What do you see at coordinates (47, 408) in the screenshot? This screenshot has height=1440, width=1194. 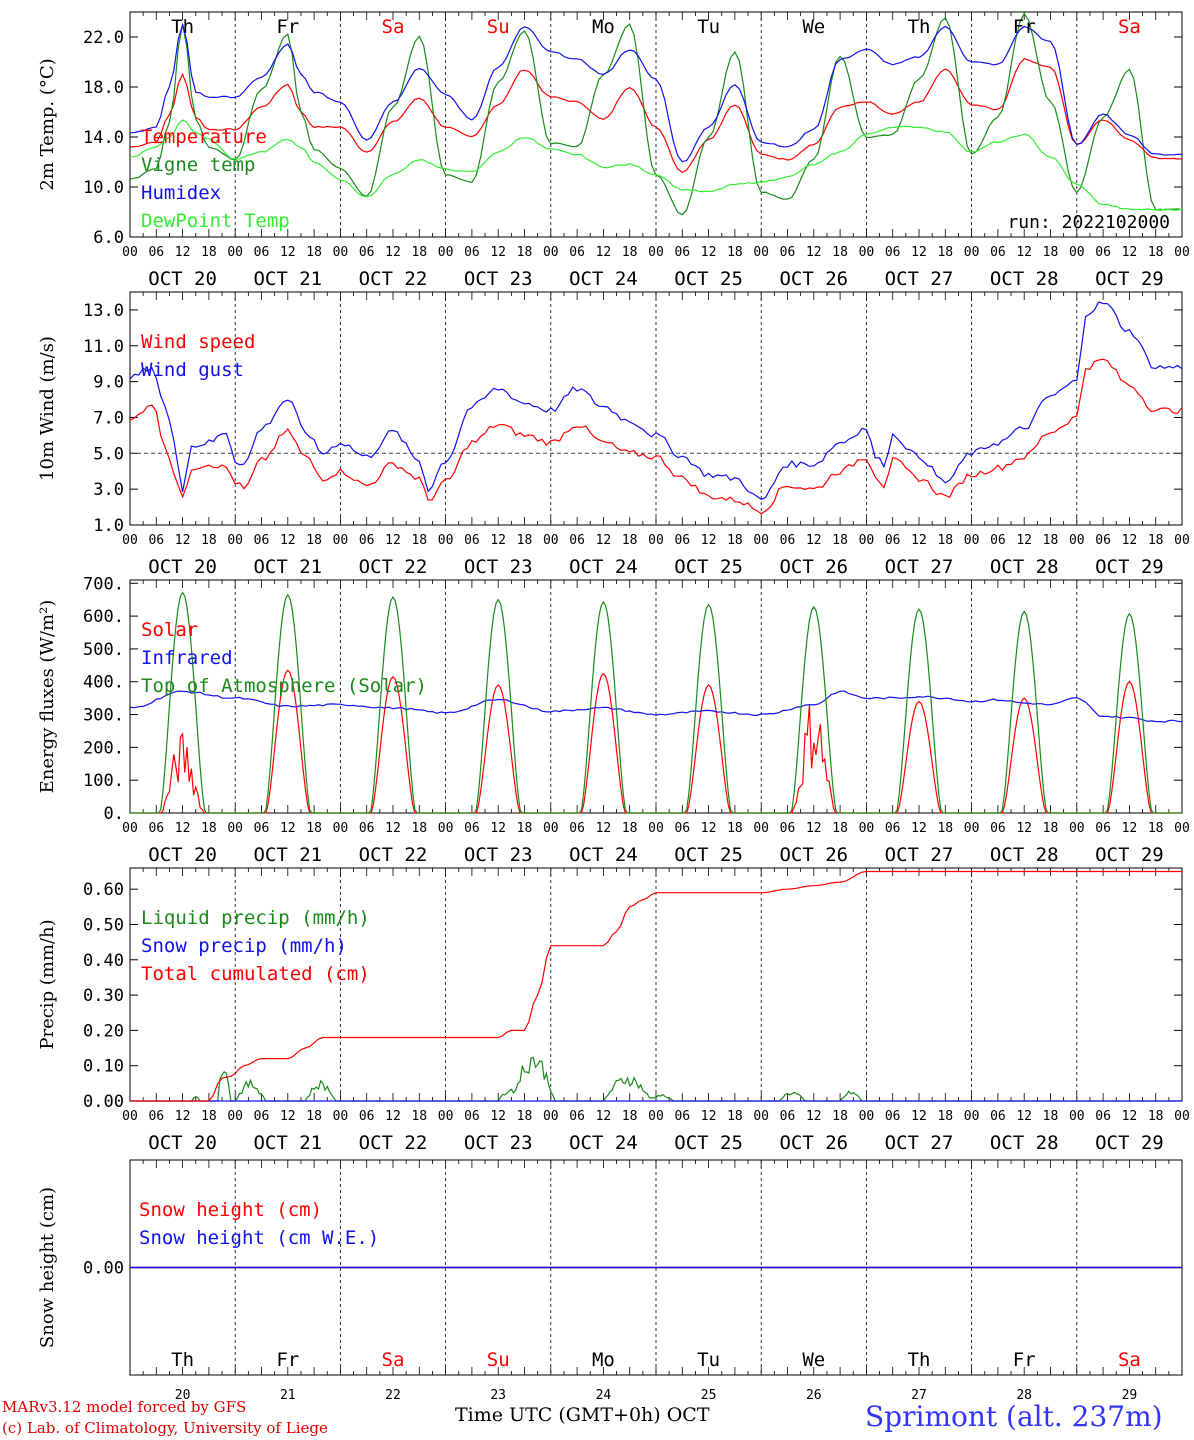 I see `y-axis-label: 10m Wind (m/s)` at bounding box center [47, 408].